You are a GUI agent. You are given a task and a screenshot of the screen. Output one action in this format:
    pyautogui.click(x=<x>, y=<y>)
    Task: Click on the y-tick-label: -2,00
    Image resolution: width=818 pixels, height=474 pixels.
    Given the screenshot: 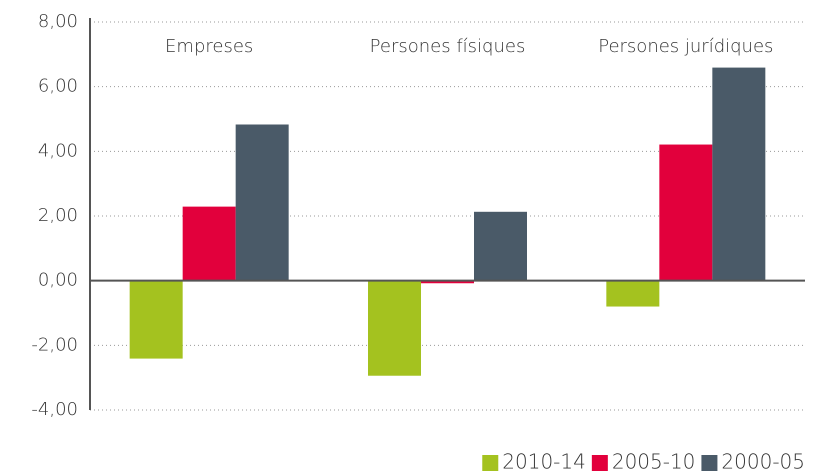 What is the action you would take?
    pyautogui.click(x=54, y=344)
    